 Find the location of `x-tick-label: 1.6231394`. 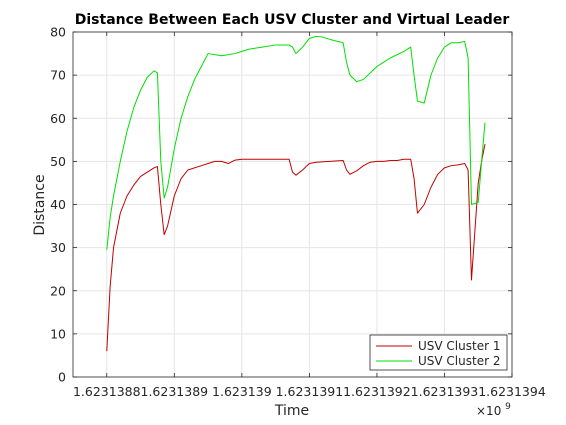

x-tick-label: 1.6231394 is located at coordinates (512, 391).